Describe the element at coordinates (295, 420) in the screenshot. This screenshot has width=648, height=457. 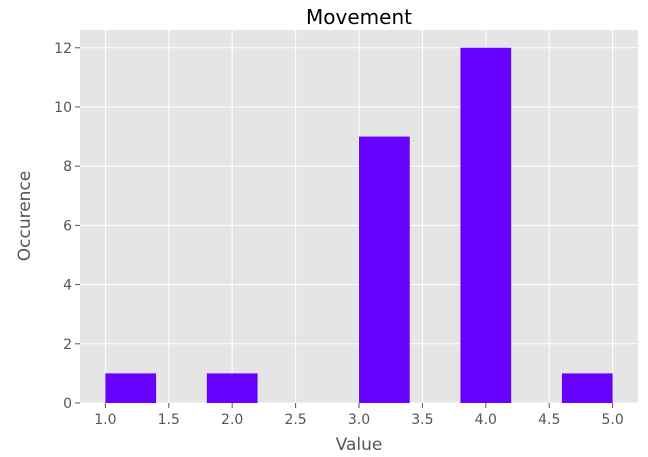
I see `x-tick-label: 2.5` at that location.